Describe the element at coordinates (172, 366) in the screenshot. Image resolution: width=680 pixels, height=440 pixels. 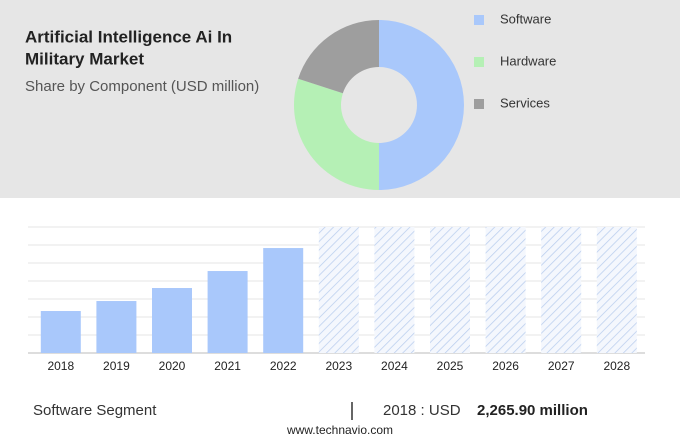
I see `x-tick-label: 2020` at that location.